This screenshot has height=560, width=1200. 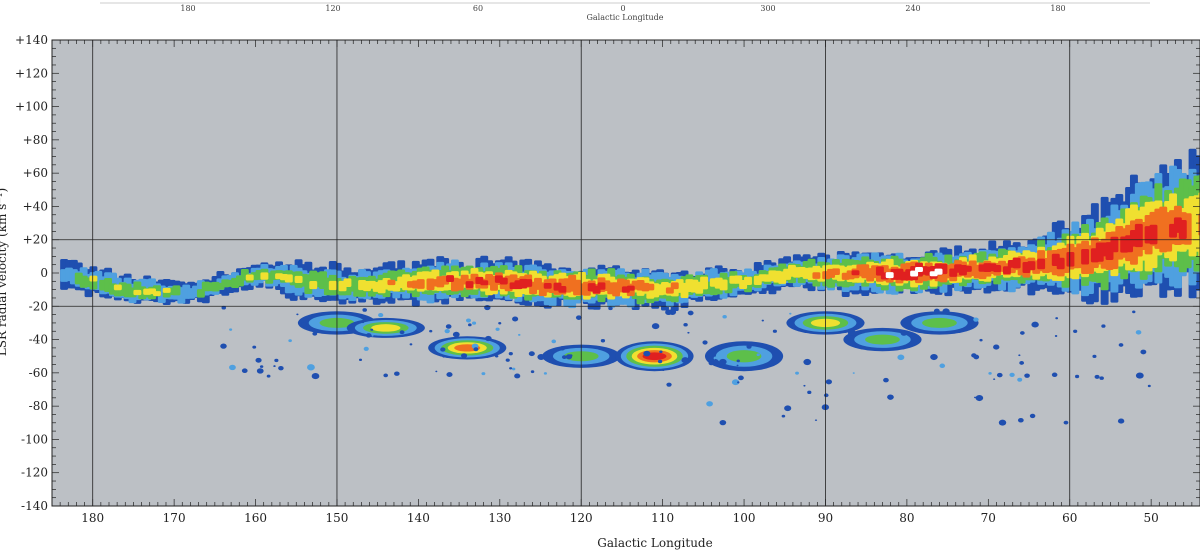 I want to click on y-tick-label: -20, so click(x=38, y=306).